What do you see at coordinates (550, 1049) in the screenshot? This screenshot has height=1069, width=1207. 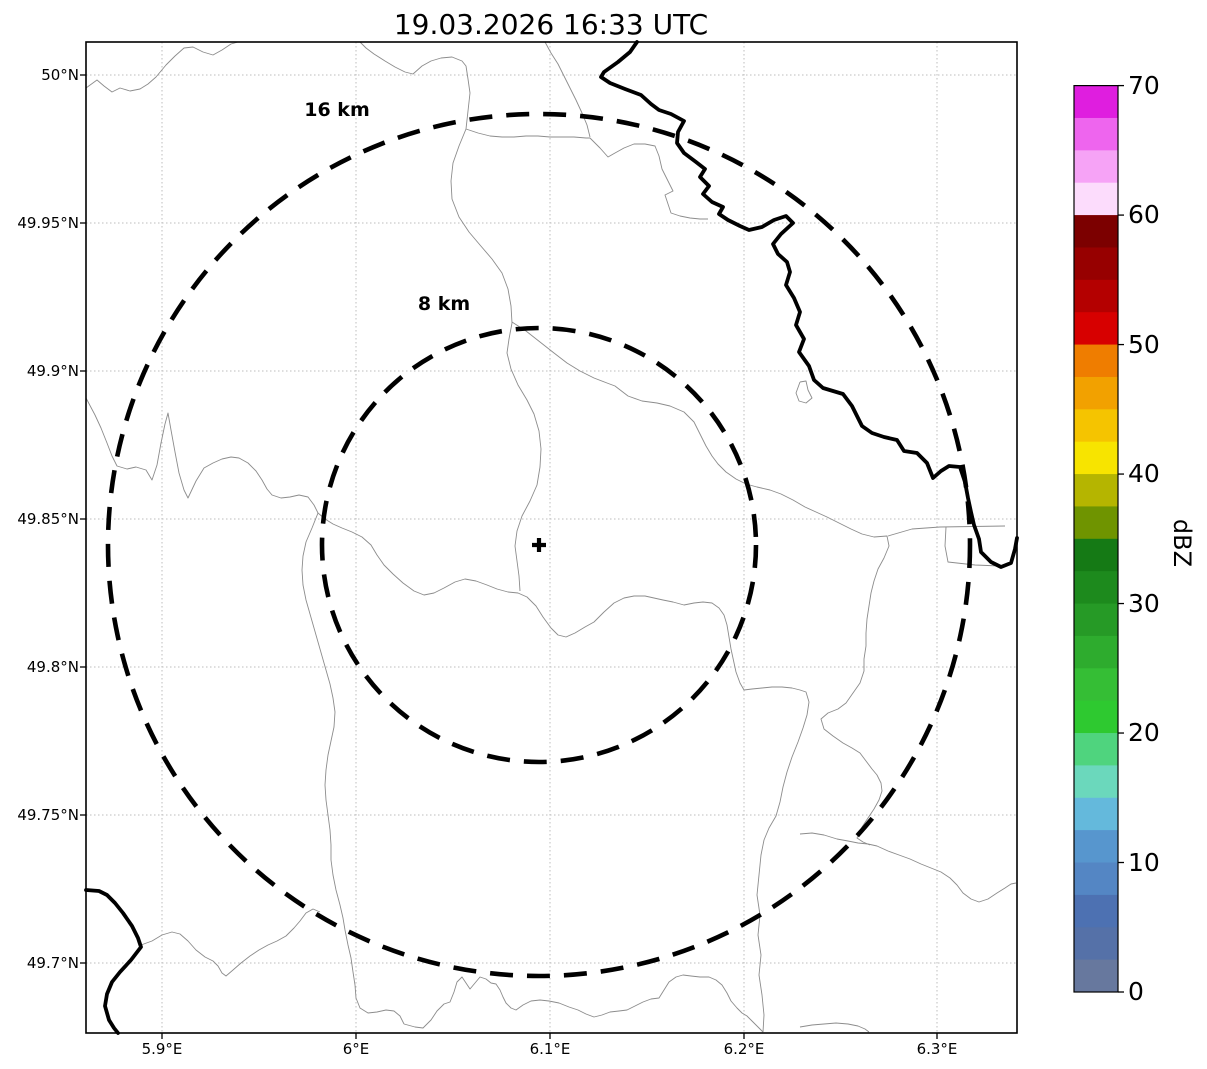 I see `x-axis-tick-label: 6.1°E` at bounding box center [550, 1049].